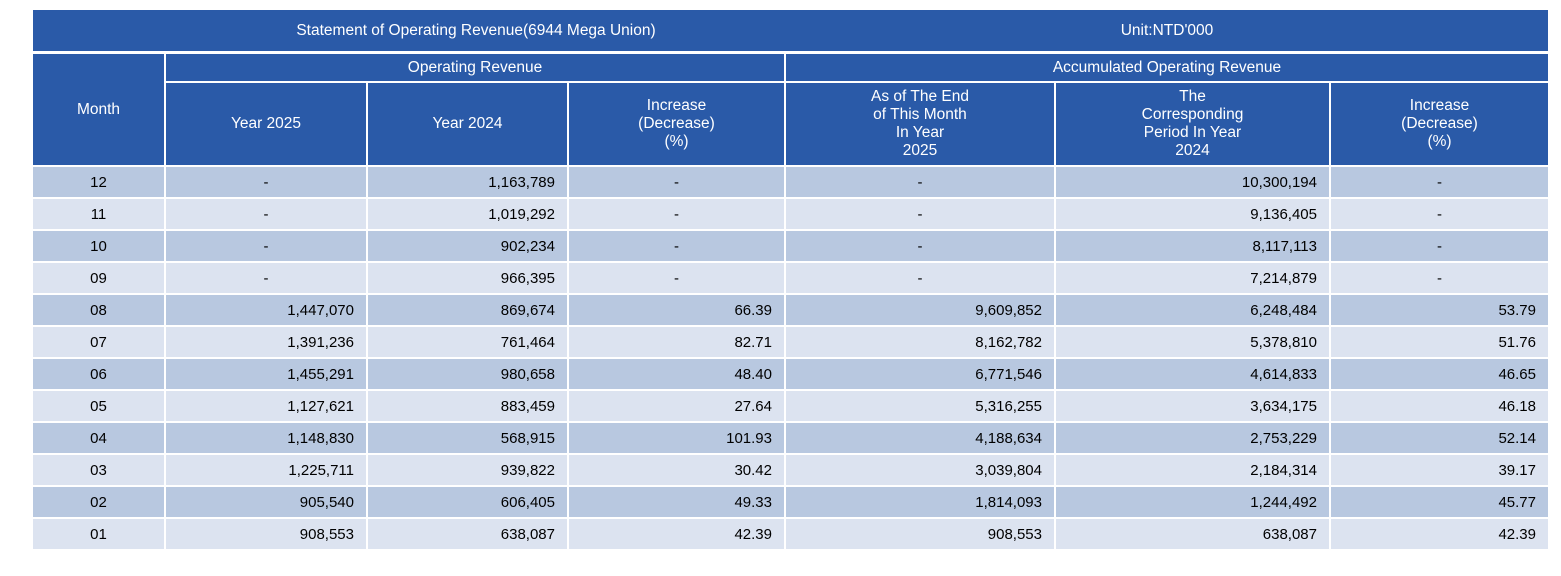  What do you see at coordinates (98, 214) in the screenshot?
I see `month-cell: 11` at bounding box center [98, 214].